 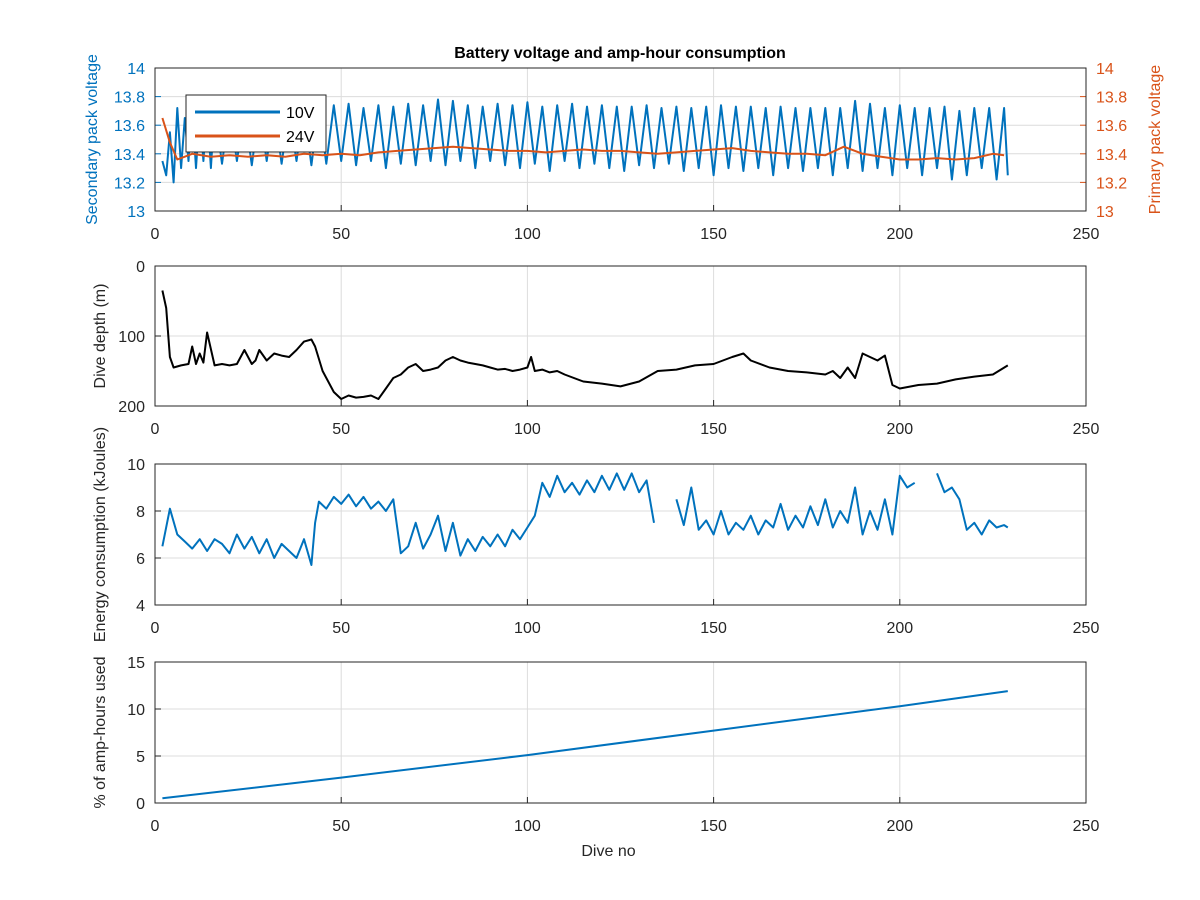 I want to click on y-tick-label: 13.2, so click(x=129, y=183).